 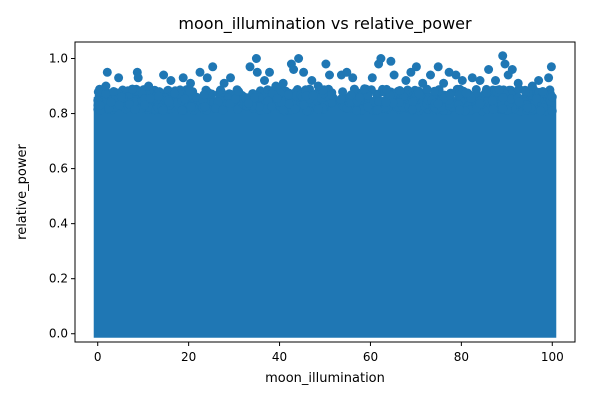 What do you see at coordinates (461, 357) in the screenshot?
I see `x-tick-label: 80` at bounding box center [461, 357].